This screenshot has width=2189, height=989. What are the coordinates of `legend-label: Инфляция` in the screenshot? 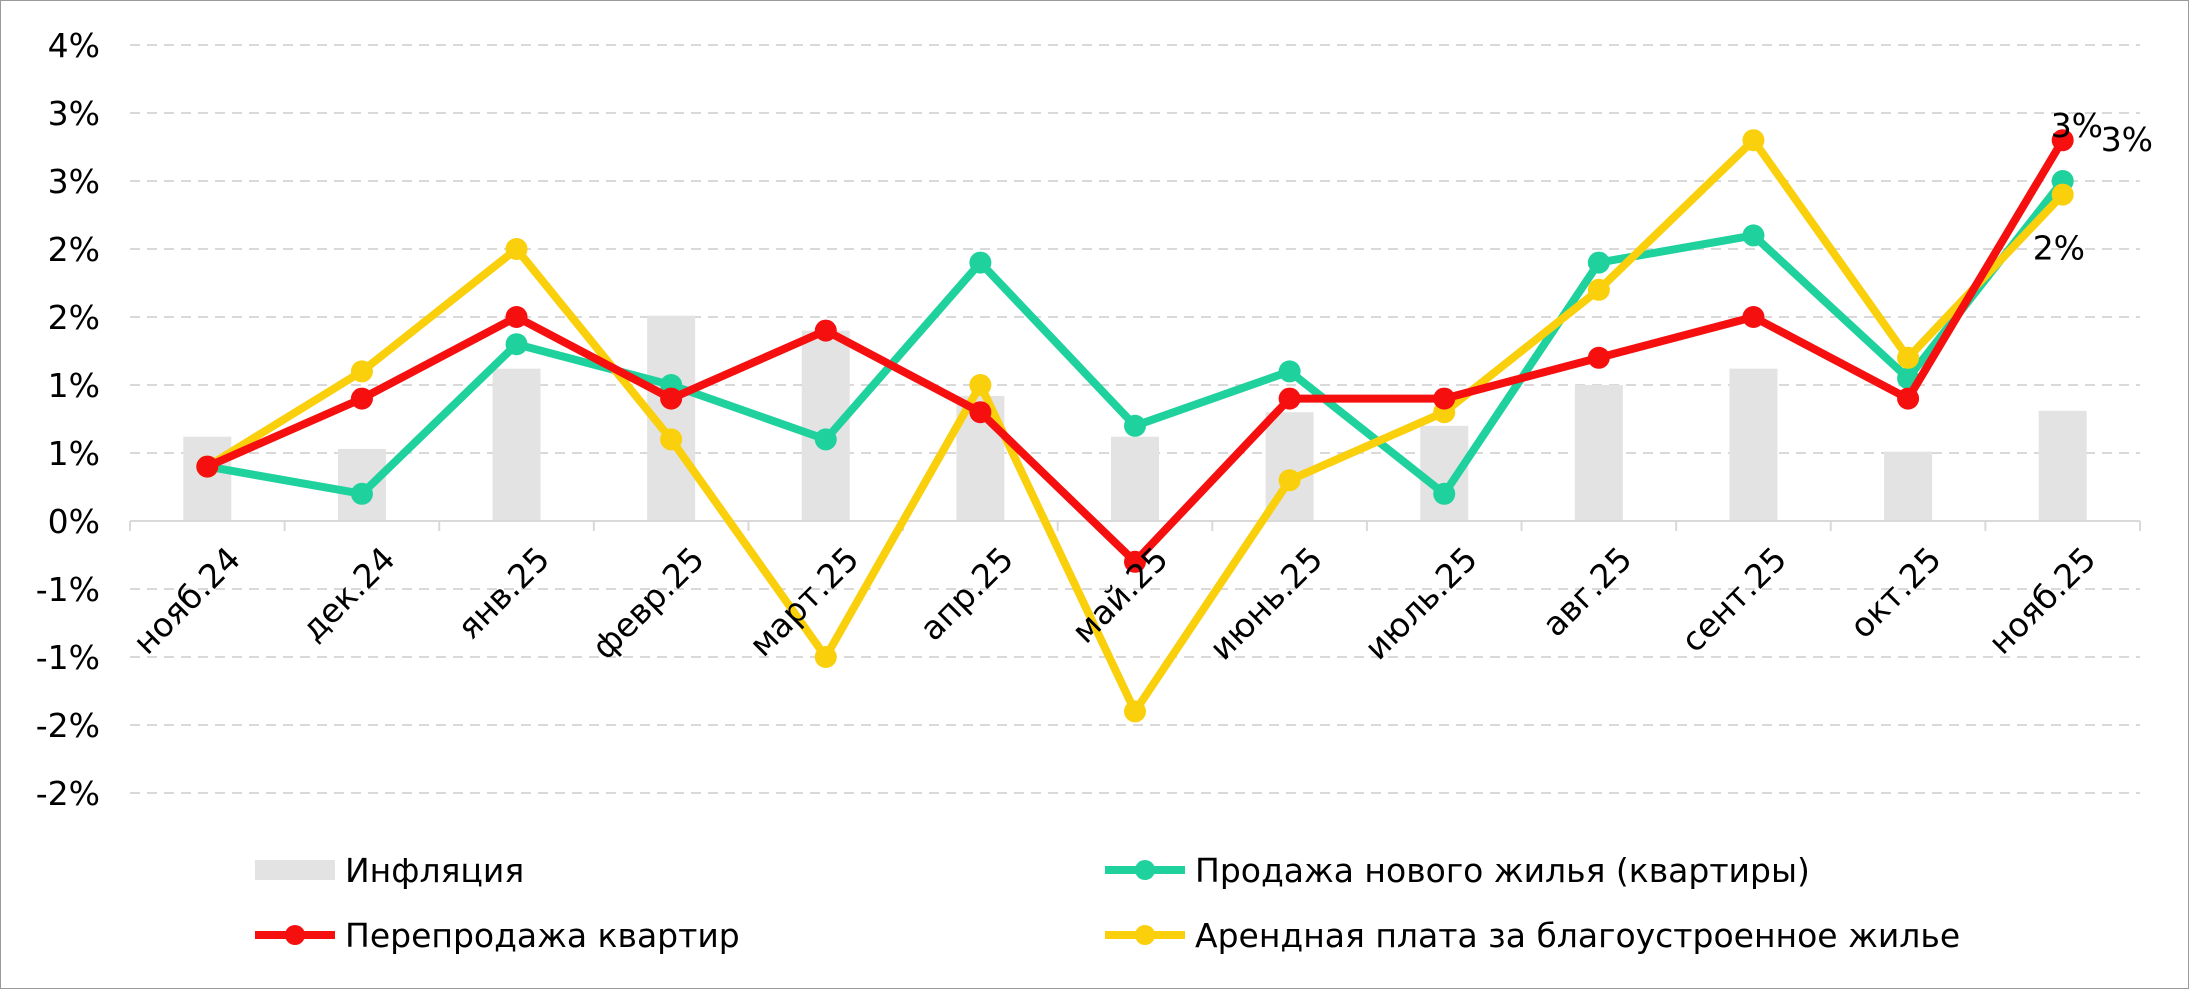 It's located at (434, 870).